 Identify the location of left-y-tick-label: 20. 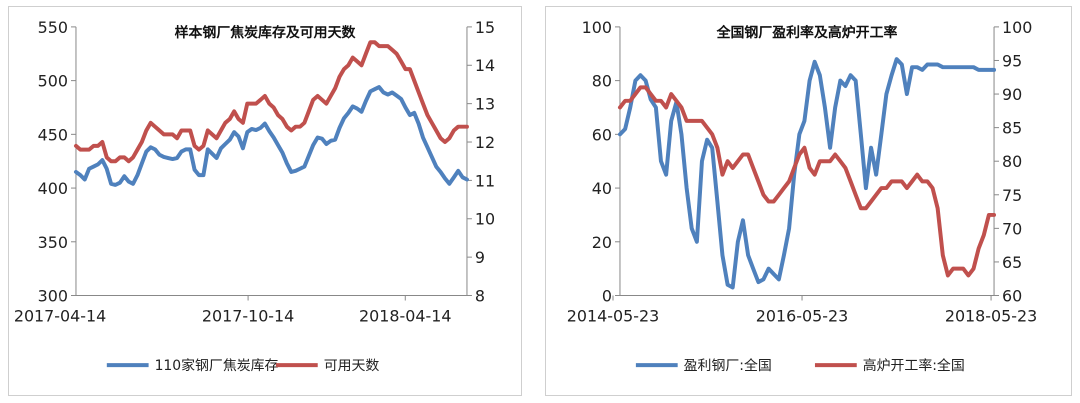
(602, 242).